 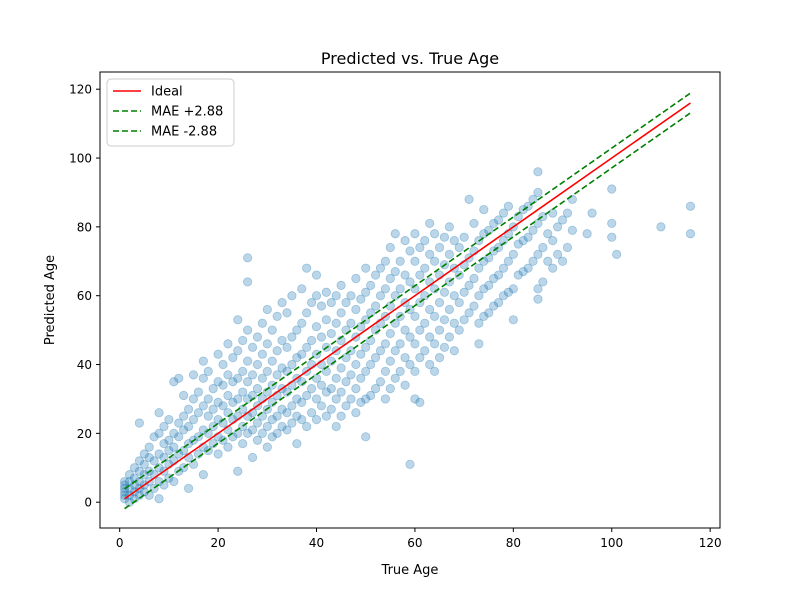 What do you see at coordinates (513, 543) in the screenshot?
I see `x-tick-label: 80` at bounding box center [513, 543].